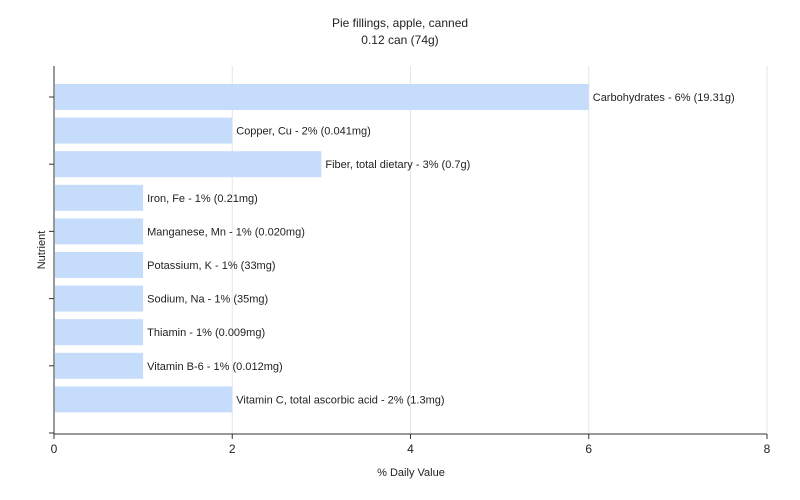 The width and height of the screenshot is (800, 500). What do you see at coordinates (226, 232) in the screenshot?
I see `bar-label: Manganese, Mn - 1% (0.020mg)` at bounding box center [226, 232].